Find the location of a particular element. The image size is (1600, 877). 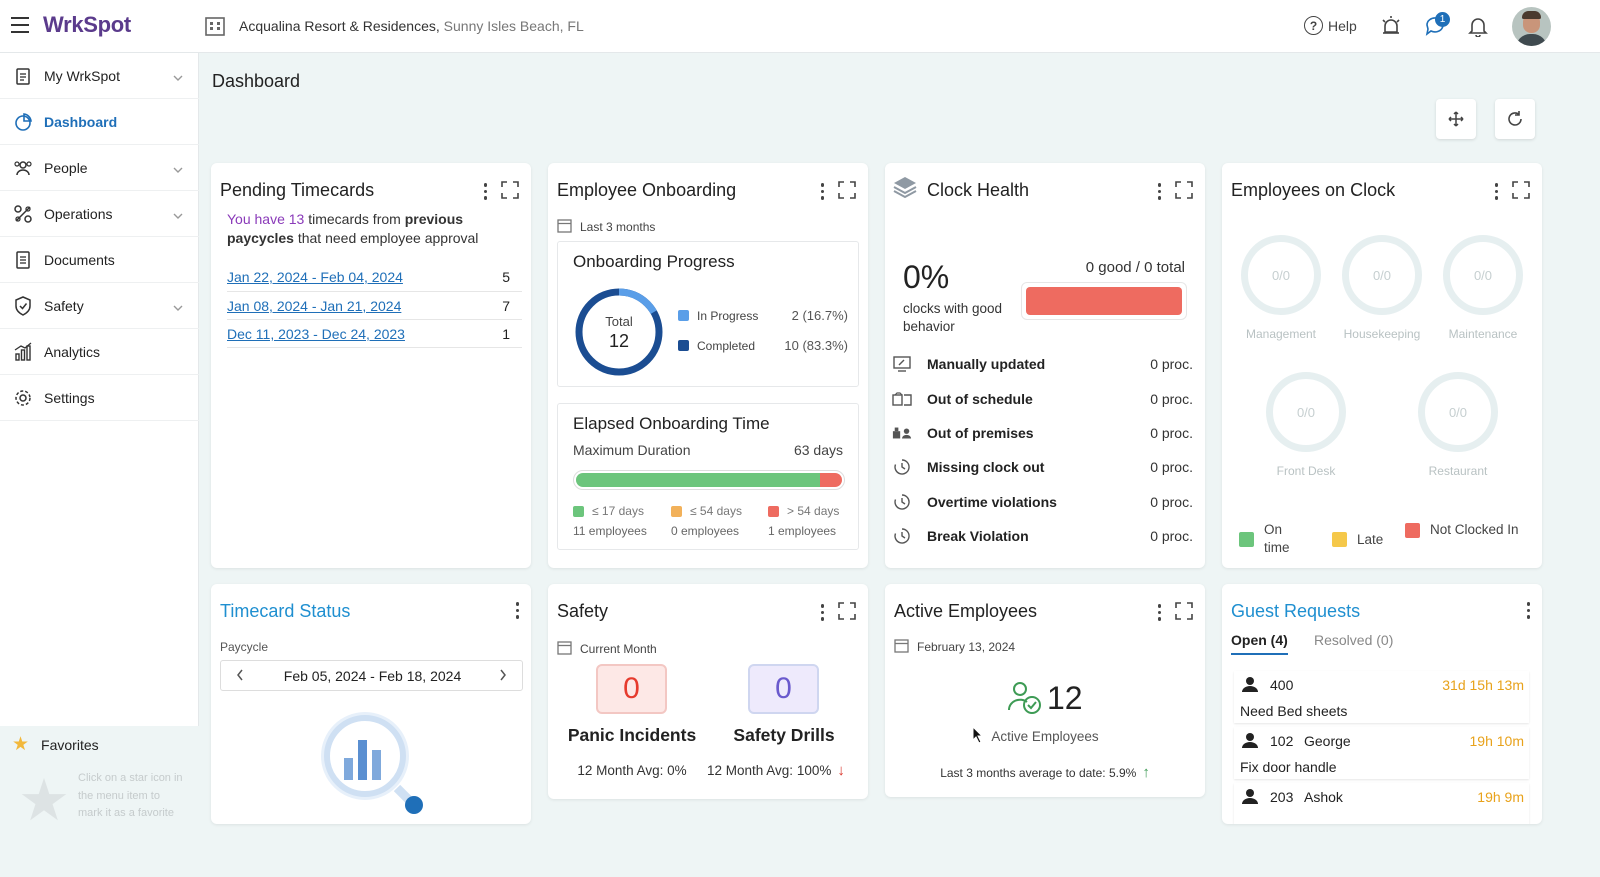

person-check-icon is located at coordinates (1025, 699).